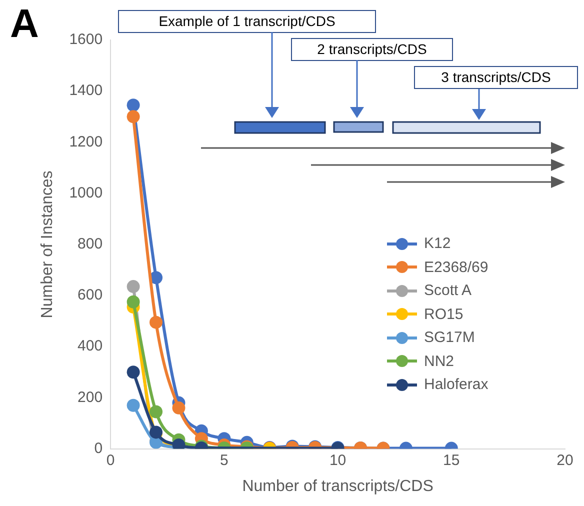 This screenshot has width=584, height=506. What do you see at coordinates (47, 244) in the screenshot?
I see `y-axis-title: Number of Instances` at bounding box center [47, 244].